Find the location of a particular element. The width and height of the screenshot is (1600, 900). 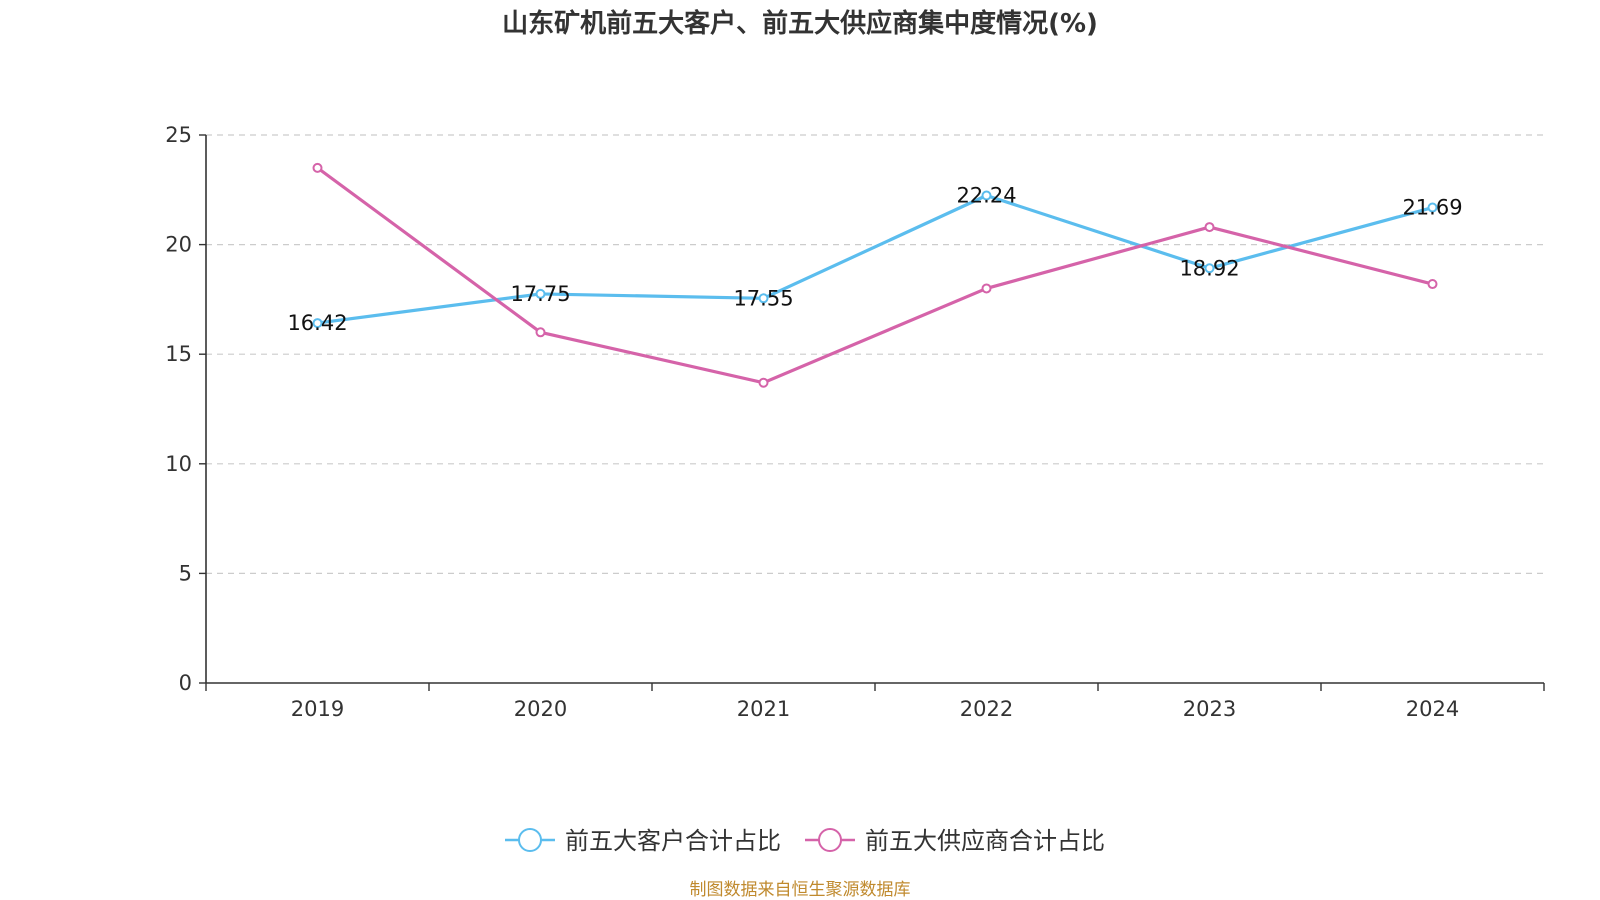

chart-title: 山东矿机前五大客户、前五大供应商集中度情况(%) is located at coordinates (800, 23).